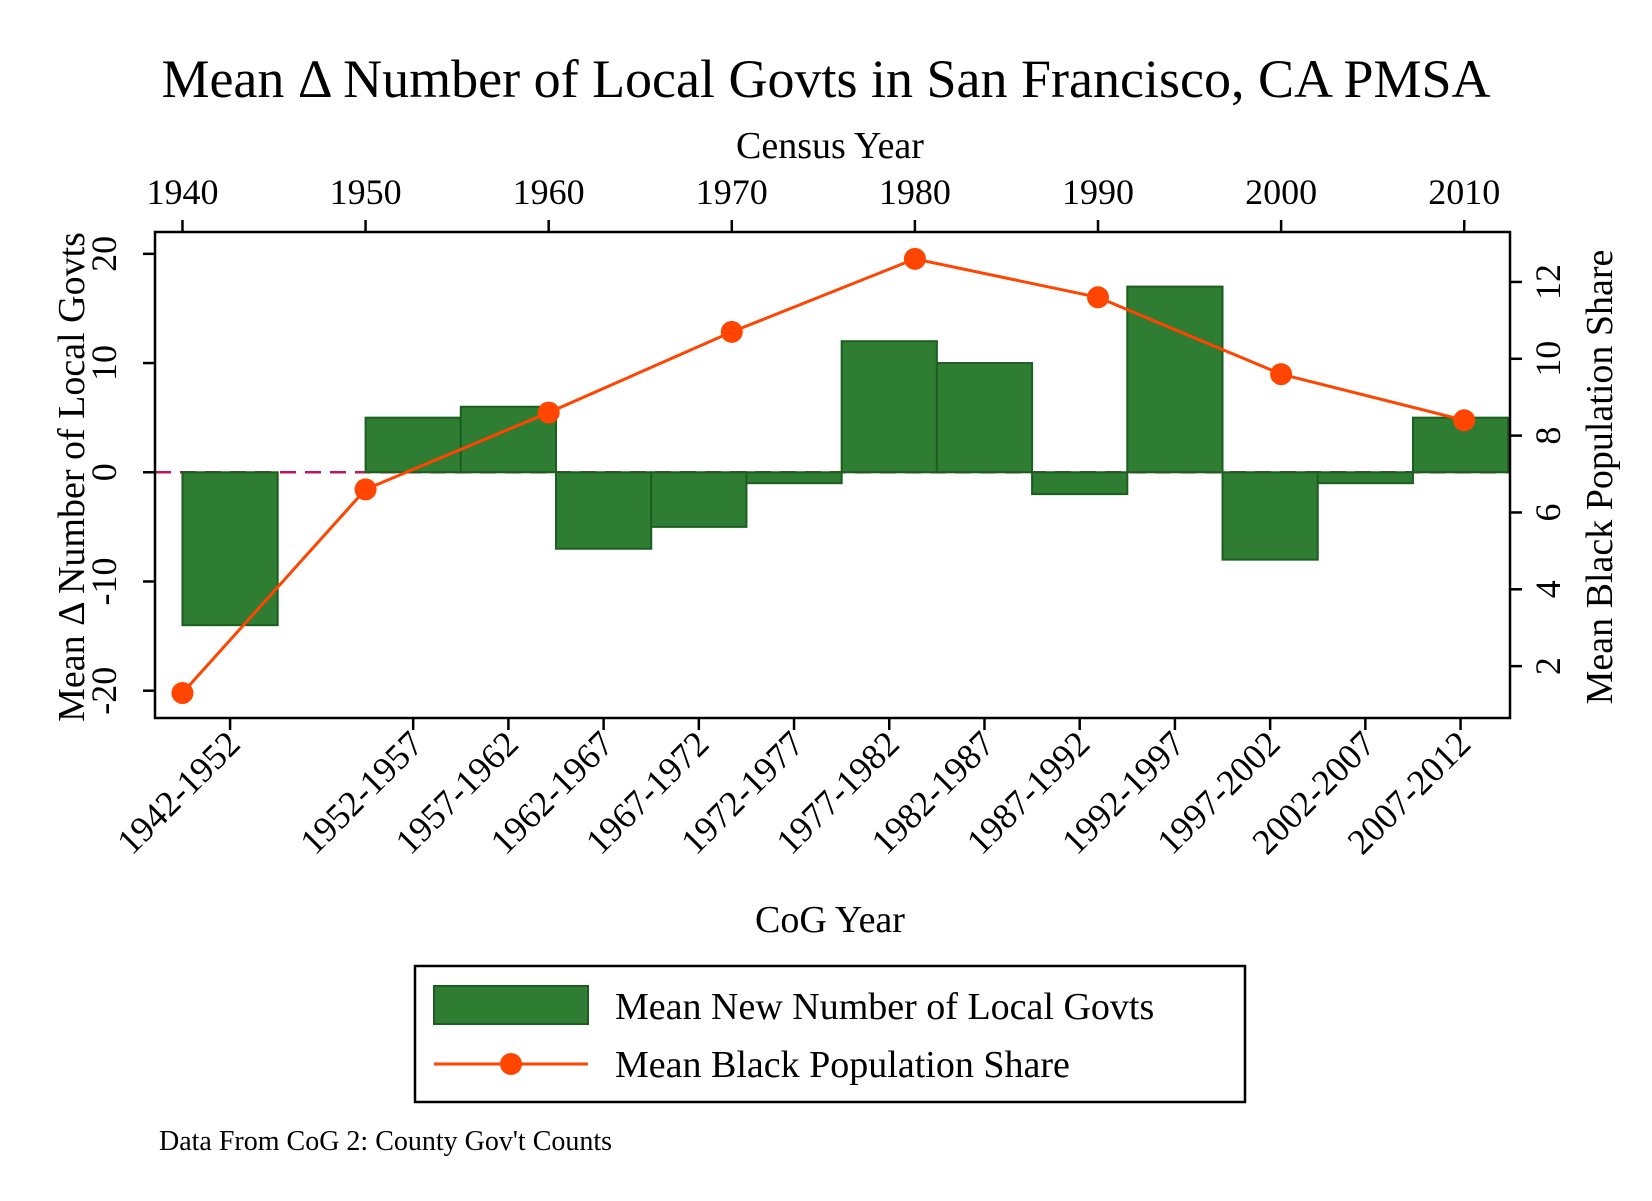 This screenshot has width=1652, height=1201. I want to click on top-tick-label: 1970, so click(732, 192).